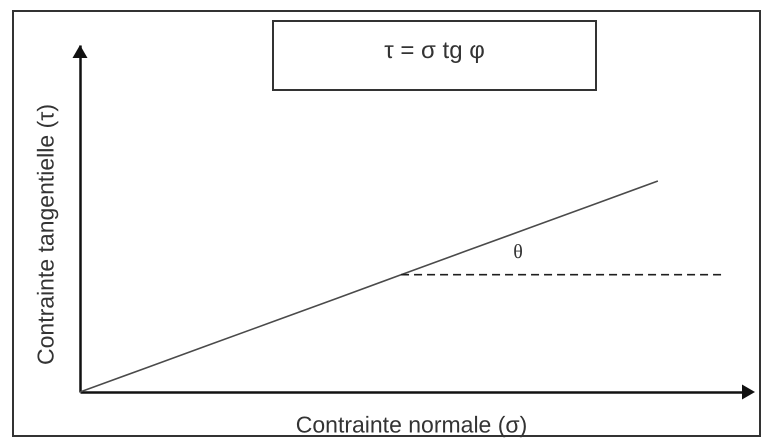 Image resolution: width=764 pixels, height=439 pixels. What do you see at coordinates (518, 252) in the screenshot?
I see `annotation: θ` at bounding box center [518, 252].